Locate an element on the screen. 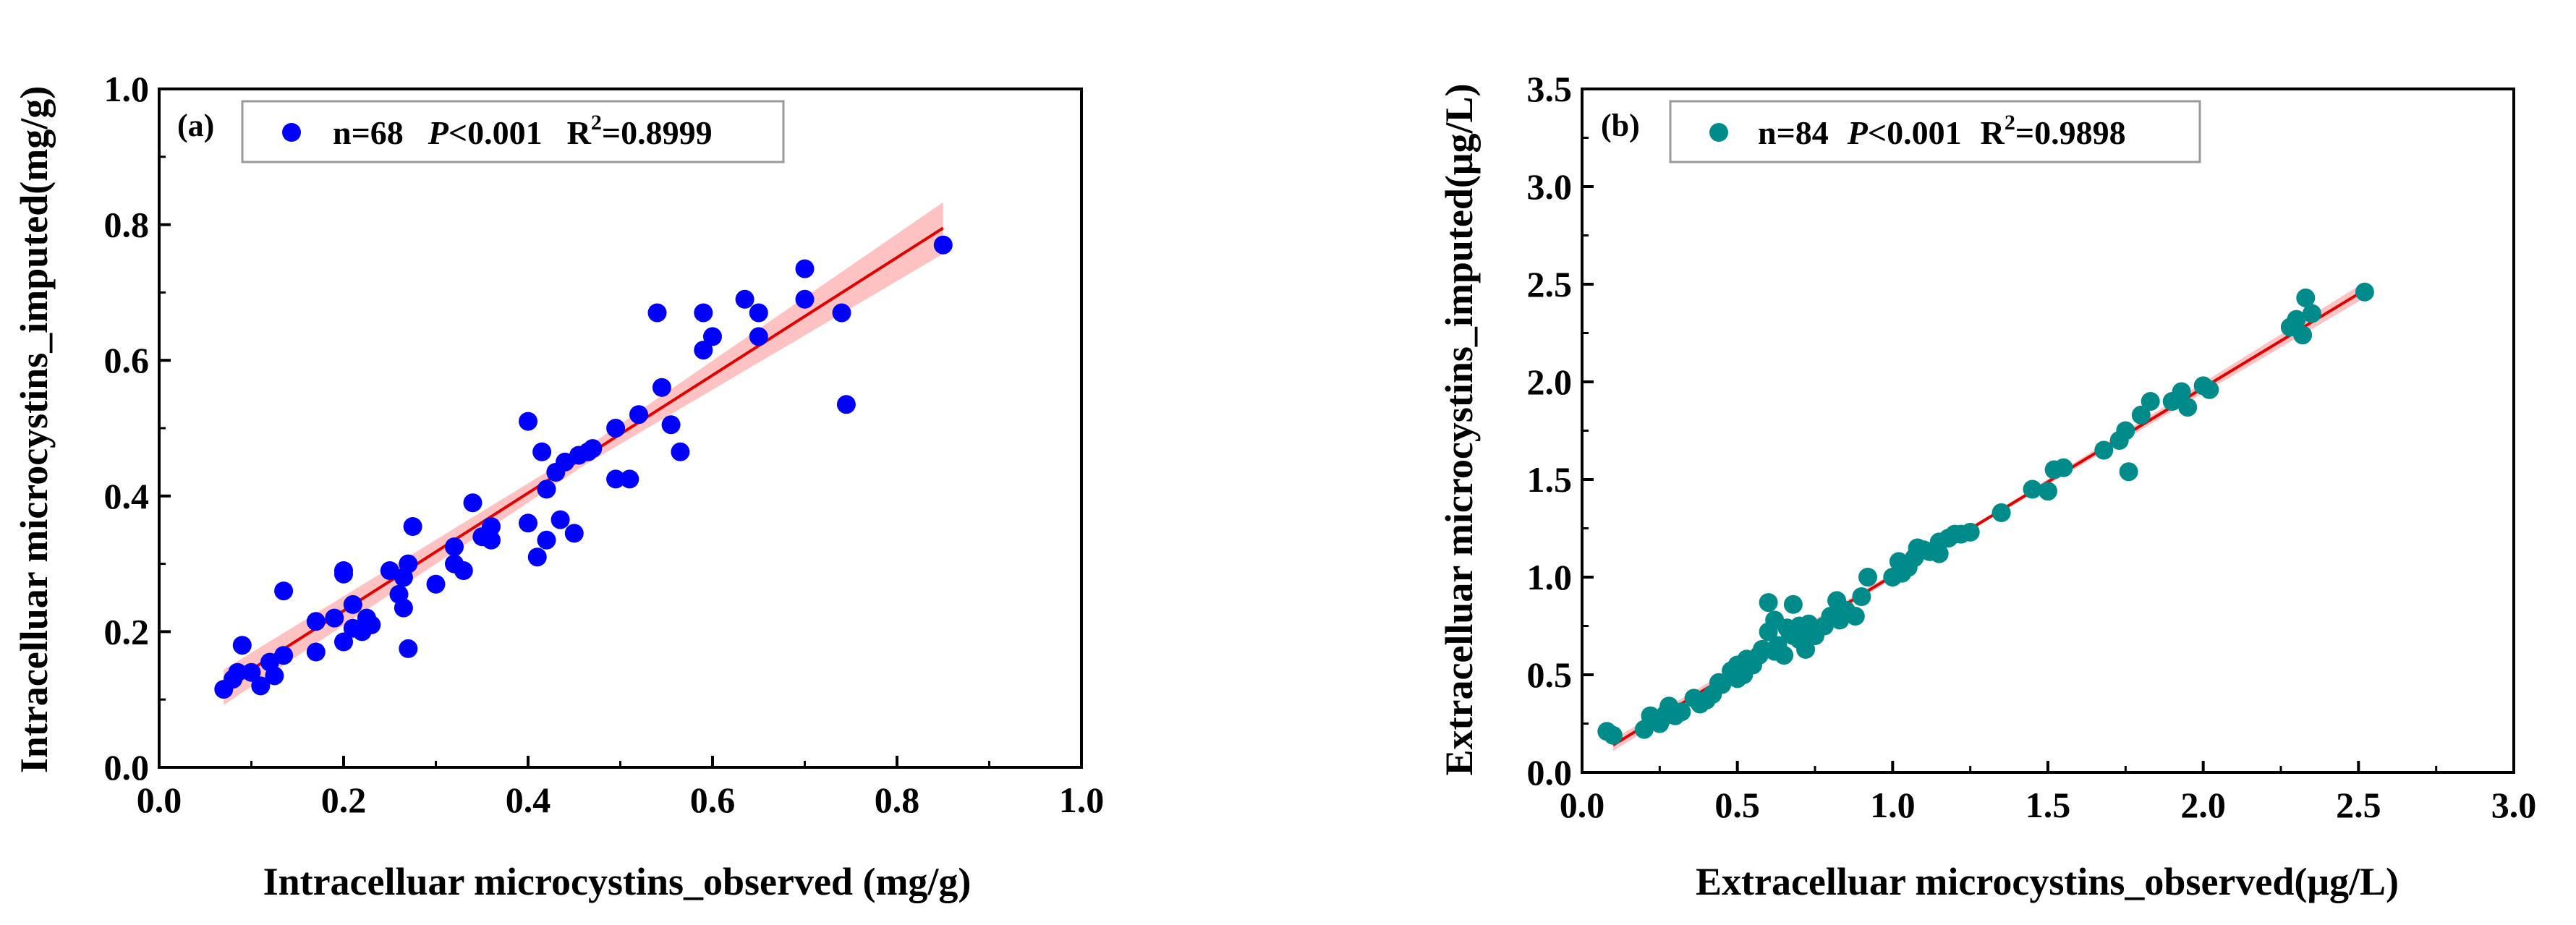 This screenshot has height=925, width=2576. legend-p-rest-b: <0.001 is located at coordinates (1915, 132).